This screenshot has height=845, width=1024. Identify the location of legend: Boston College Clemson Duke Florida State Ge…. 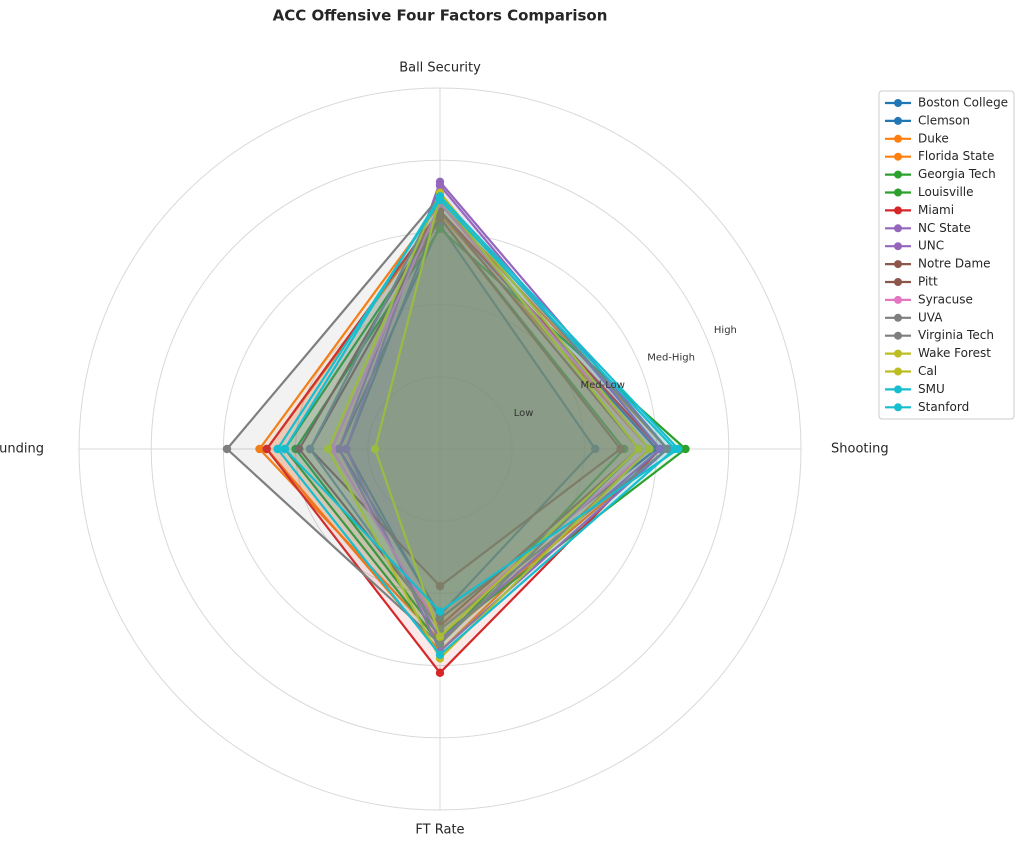
(946, 255).